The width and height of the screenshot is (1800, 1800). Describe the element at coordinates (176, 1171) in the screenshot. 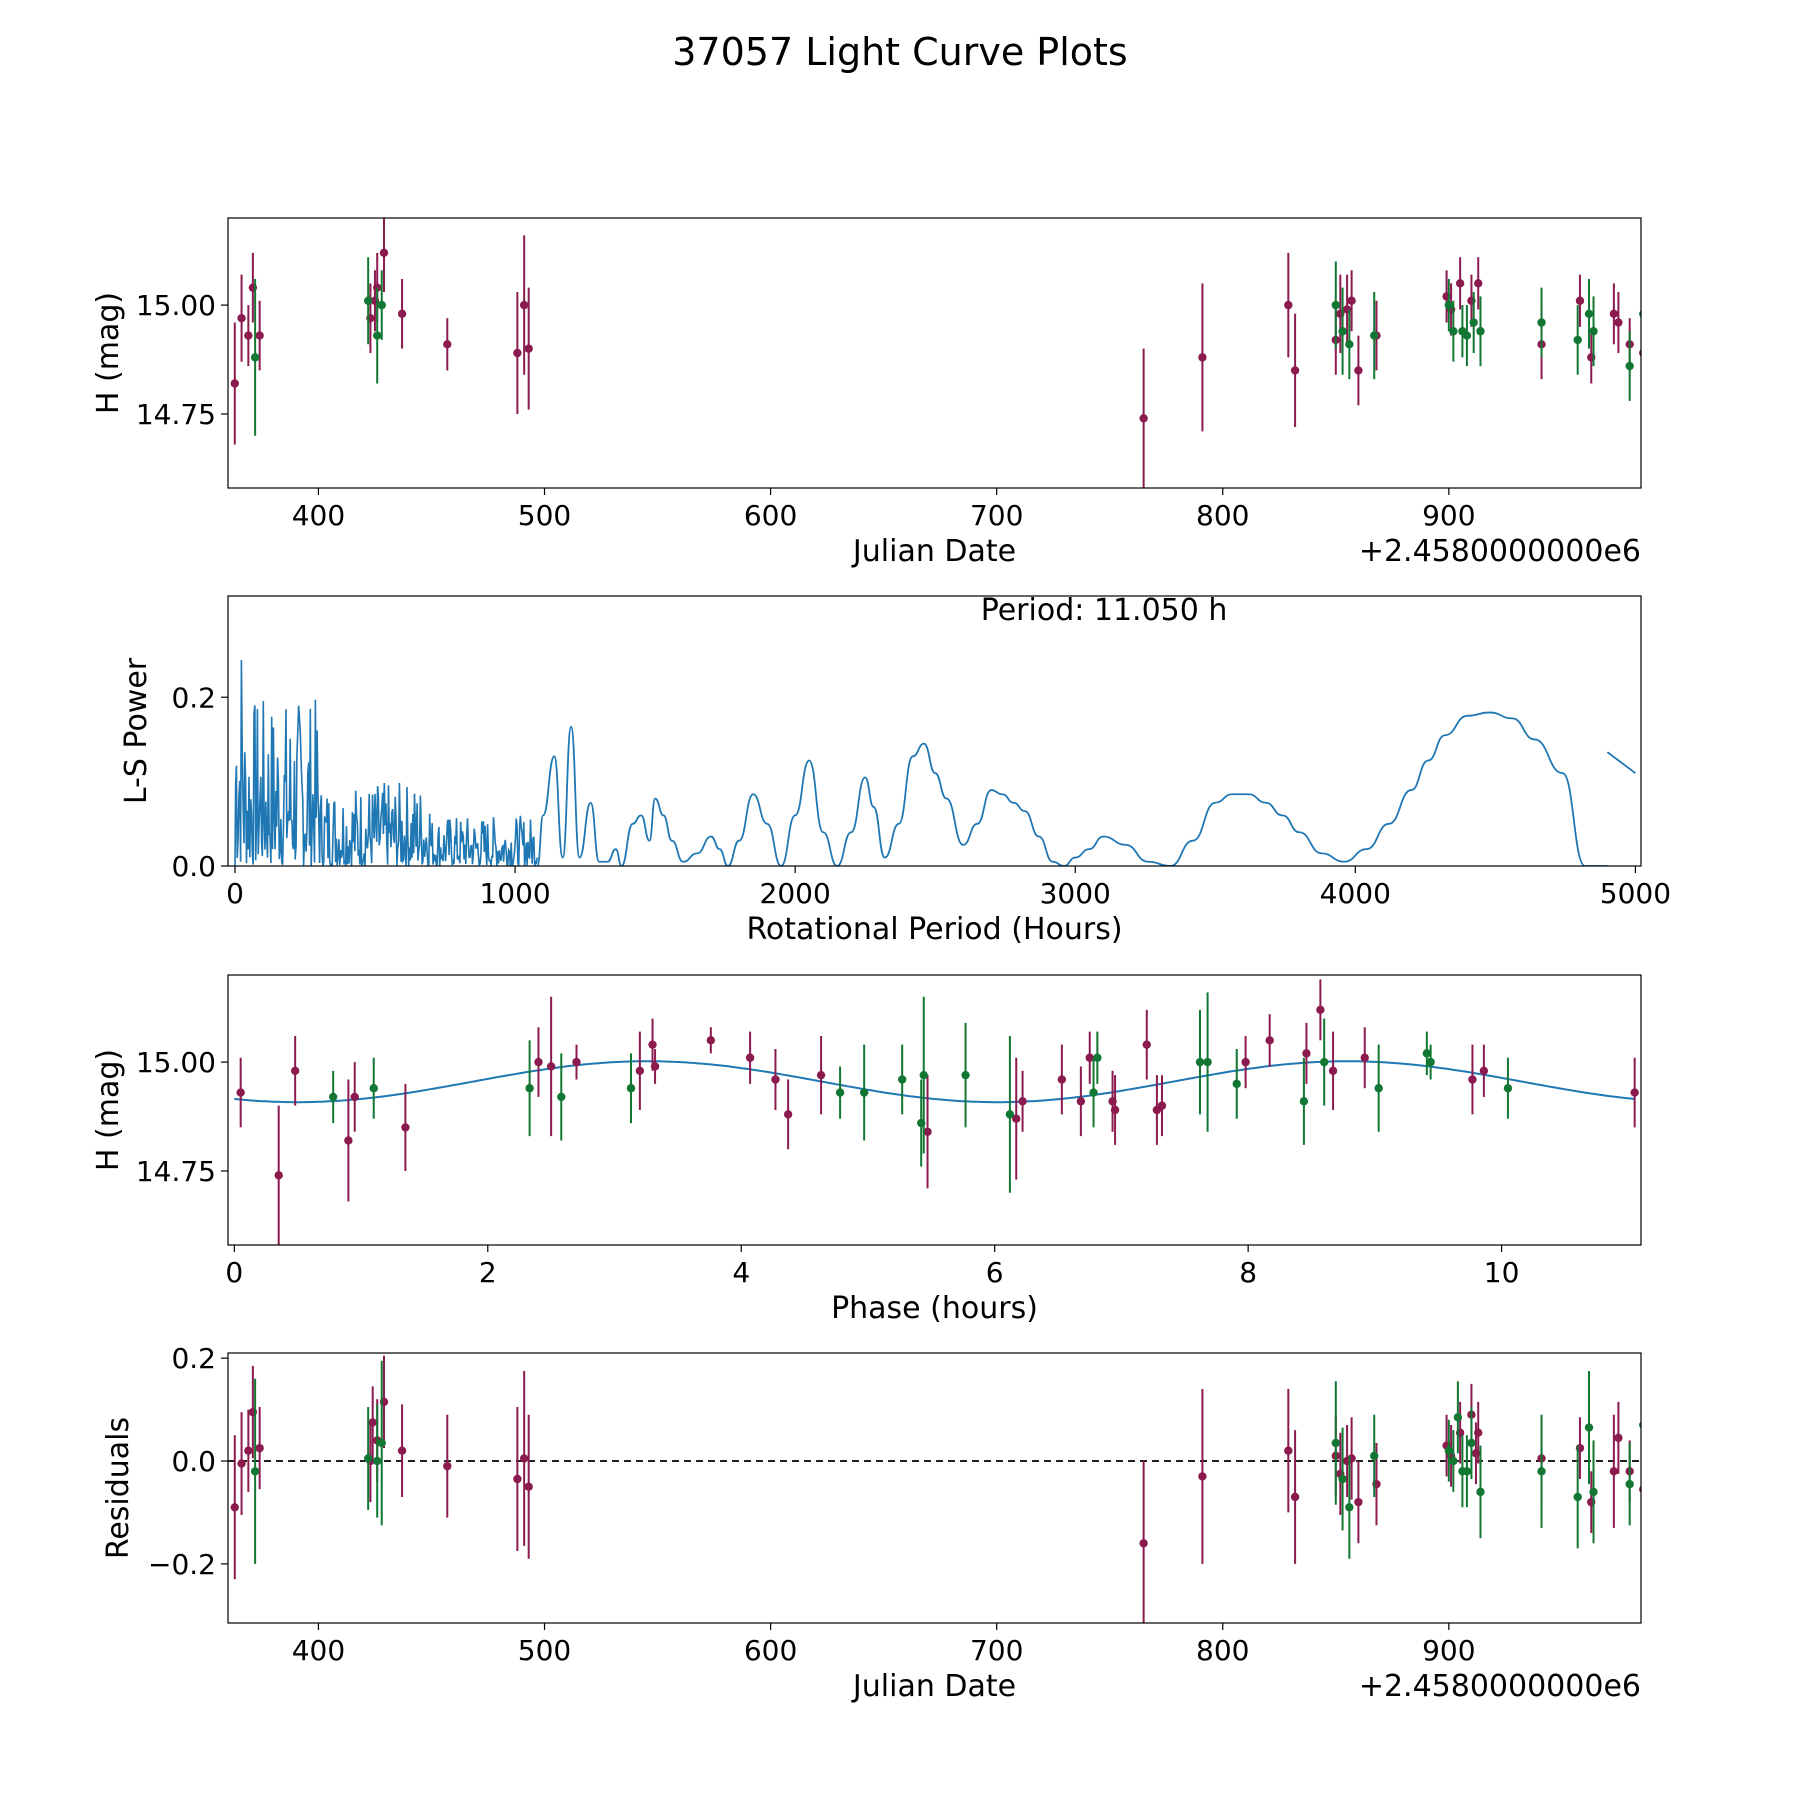

I see `y-tick-label: 14.75` at that location.